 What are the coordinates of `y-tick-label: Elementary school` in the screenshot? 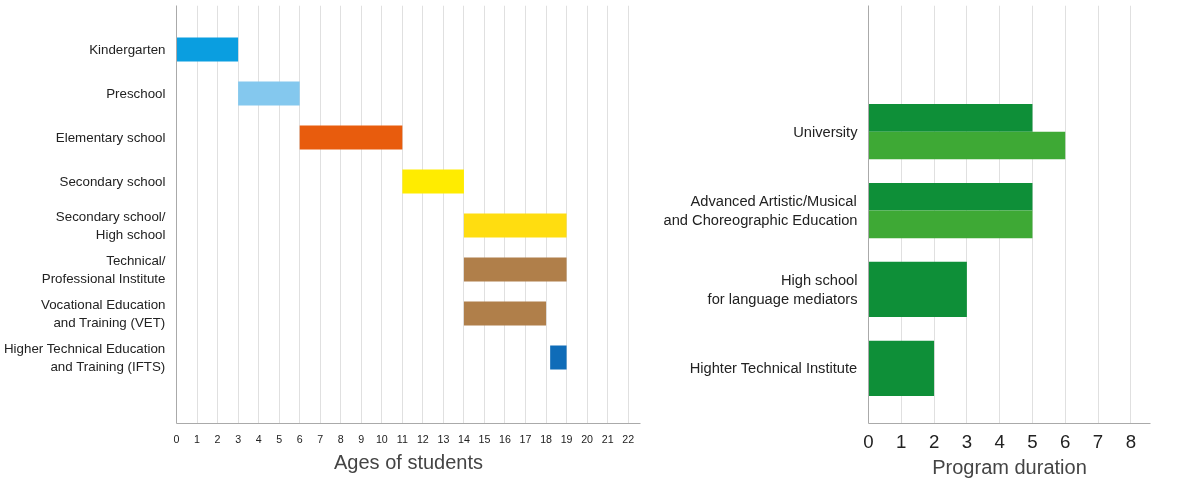 It's located at (110, 137).